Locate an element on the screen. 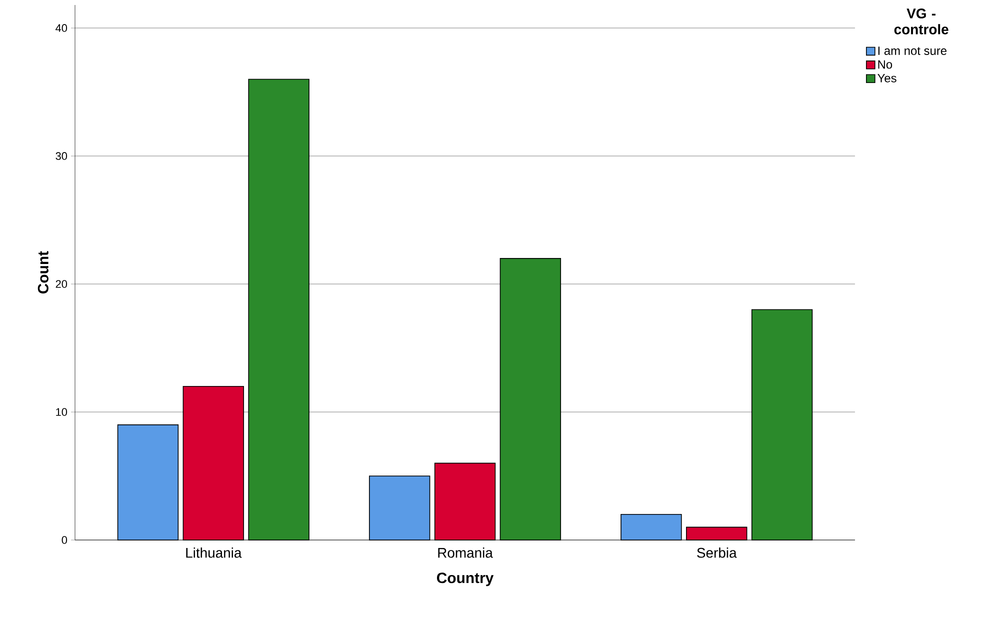  legend-label: I am not sure is located at coordinates (912, 50).